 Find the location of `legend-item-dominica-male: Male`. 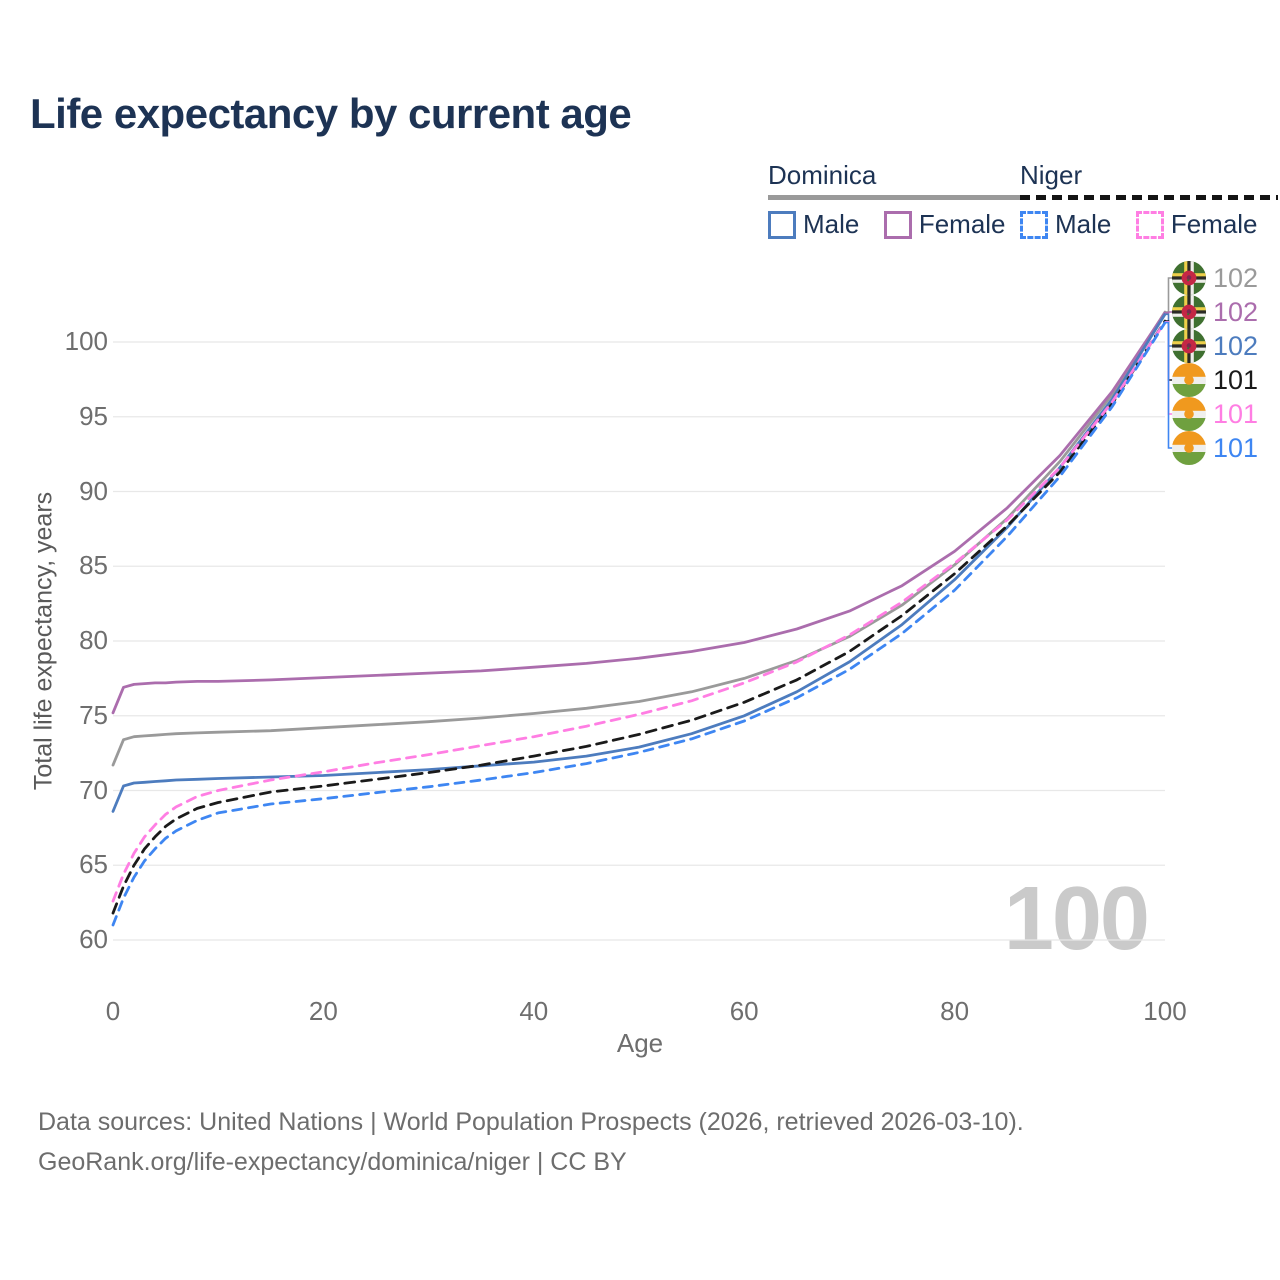

legend-item-dominica-male: Male is located at coordinates (813, 224).